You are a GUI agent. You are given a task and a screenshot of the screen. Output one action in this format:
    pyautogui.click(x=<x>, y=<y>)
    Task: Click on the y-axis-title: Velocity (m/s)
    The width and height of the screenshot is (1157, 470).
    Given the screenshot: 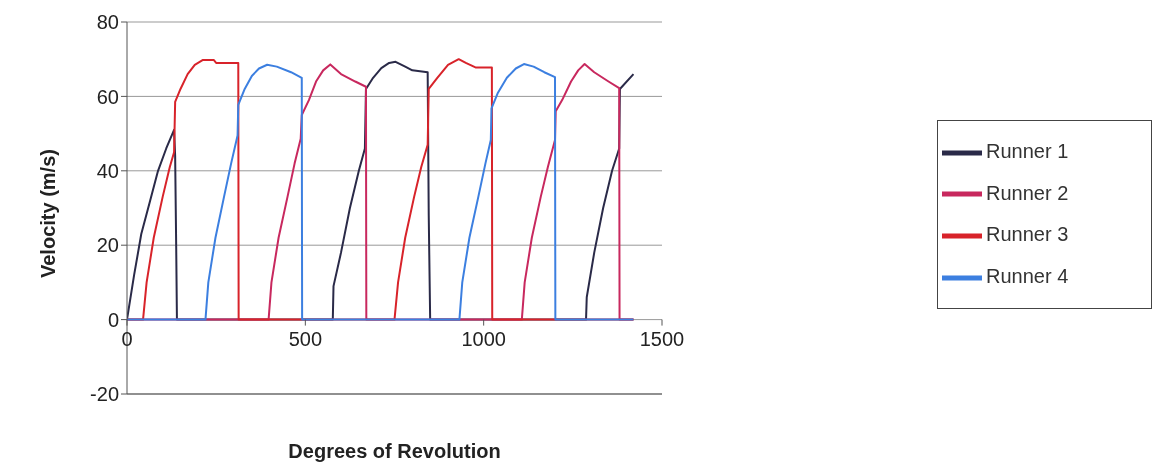 What is the action you would take?
    pyautogui.click(x=48, y=213)
    